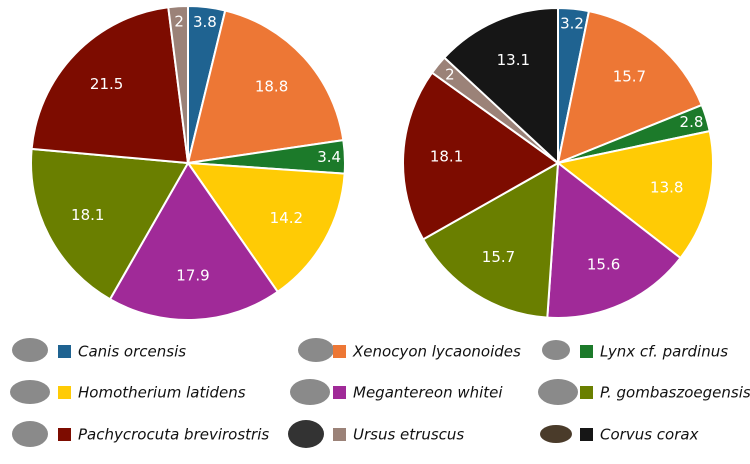 This screenshot has width=750, height=464. What do you see at coordinates (428, 393) in the screenshot?
I see `legend-label: Megantereon whitei` at bounding box center [428, 393].